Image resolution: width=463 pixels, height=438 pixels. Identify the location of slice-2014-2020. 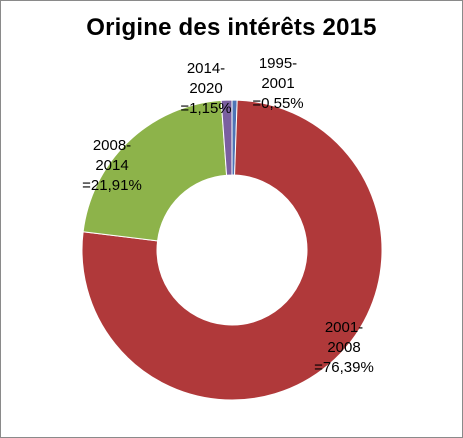
(226, 137).